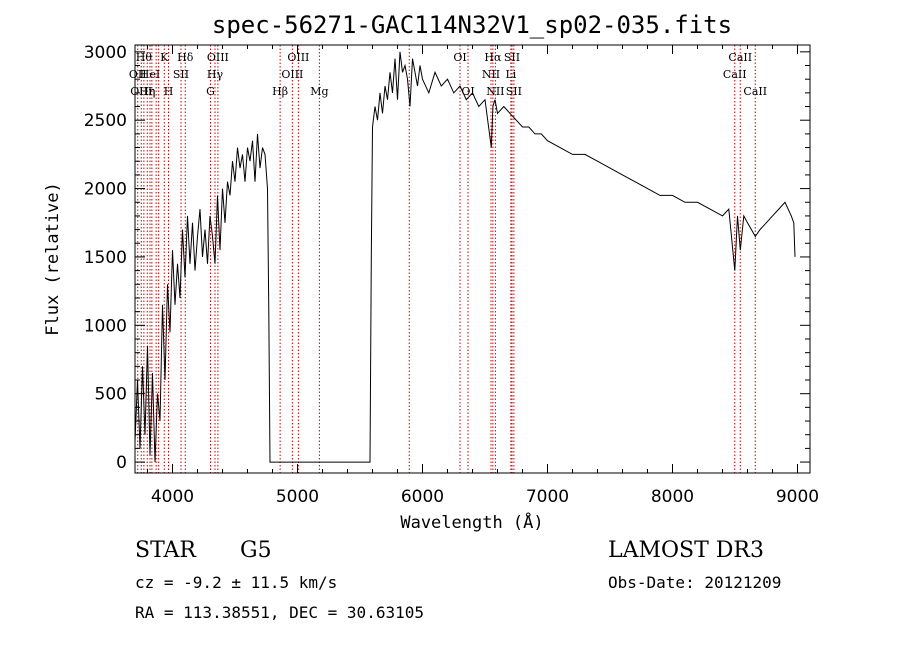 This screenshot has height=649, width=900. Describe the element at coordinates (172, 497) in the screenshot. I see `x-tick-label: 4000` at that location.